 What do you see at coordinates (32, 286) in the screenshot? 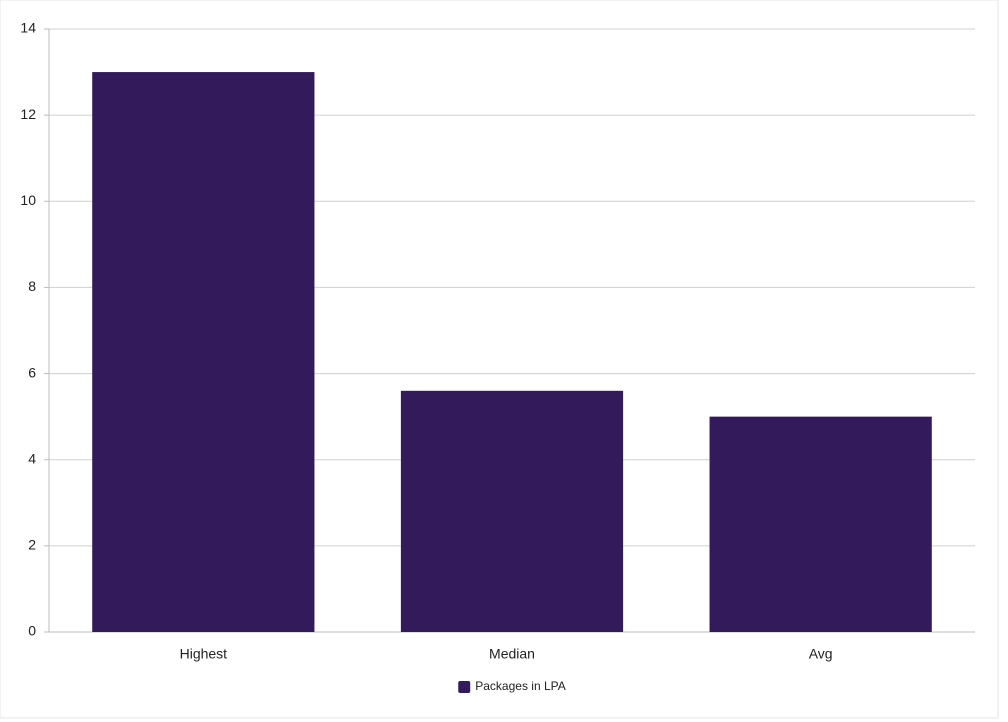
I see `y-tick-label: 8` at bounding box center [32, 286].